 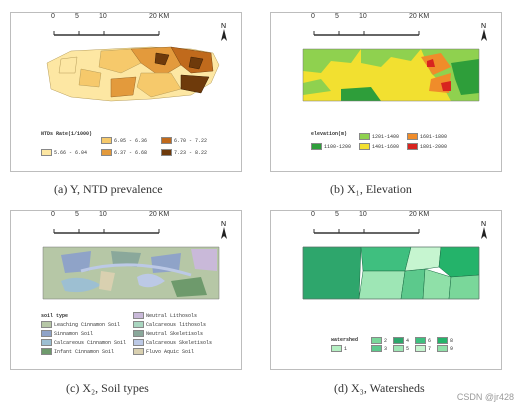 I want to click on legend-item: Neutral Skeletisols, so click(x=168, y=333).